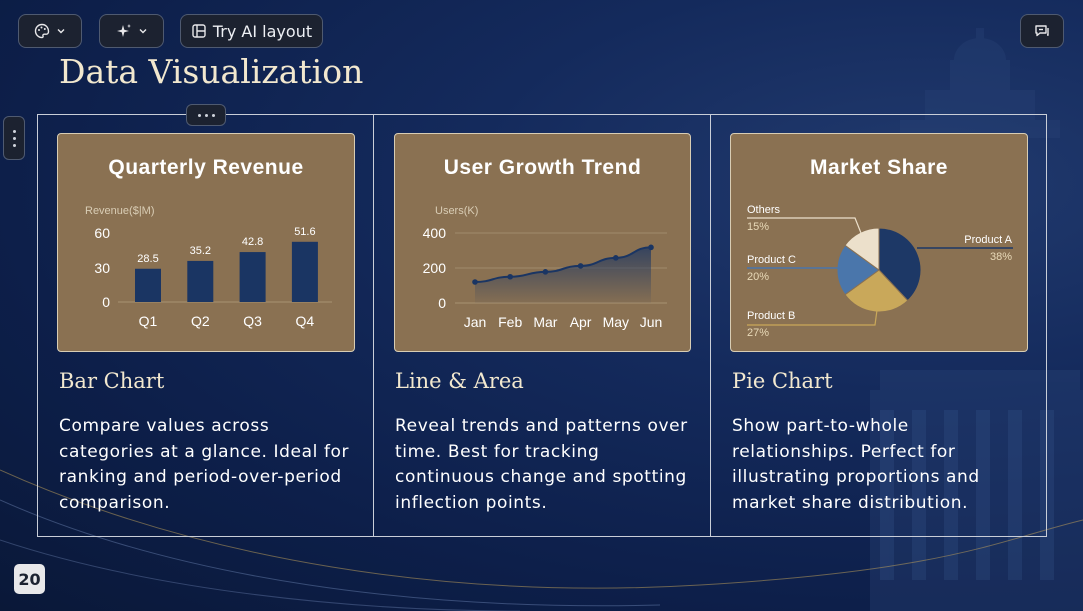  What do you see at coordinates (771, 316) in the screenshot?
I see `slice-label: Product B` at bounding box center [771, 316].